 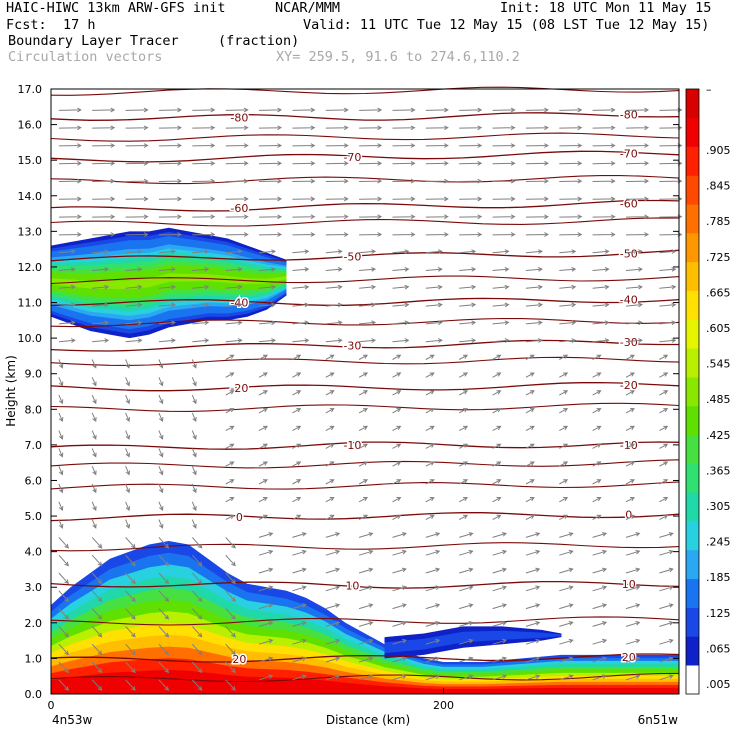 I want to click on colorbar-label: .065, so click(x=718, y=648).